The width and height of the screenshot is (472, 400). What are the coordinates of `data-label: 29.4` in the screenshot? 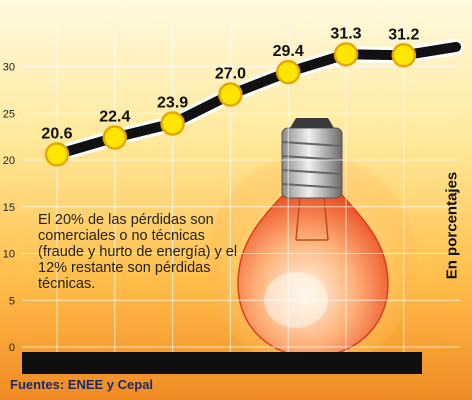 It's located at (288, 51).